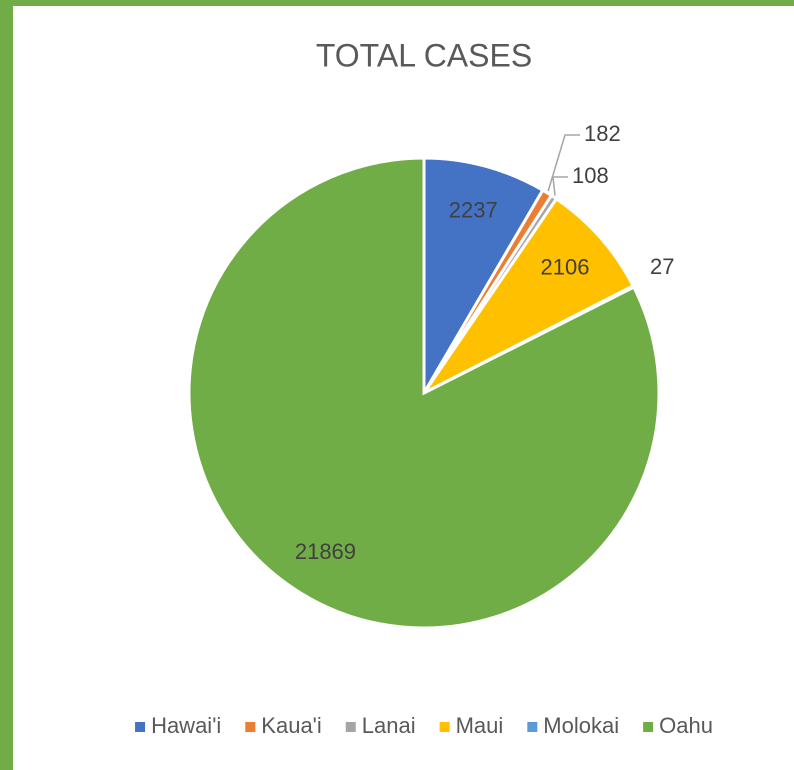 The image size is (794, 770). What do you see at coordinates (325, 551) in the screenshot?
I see `data-label: 21869` at bounding box center [325, 551].